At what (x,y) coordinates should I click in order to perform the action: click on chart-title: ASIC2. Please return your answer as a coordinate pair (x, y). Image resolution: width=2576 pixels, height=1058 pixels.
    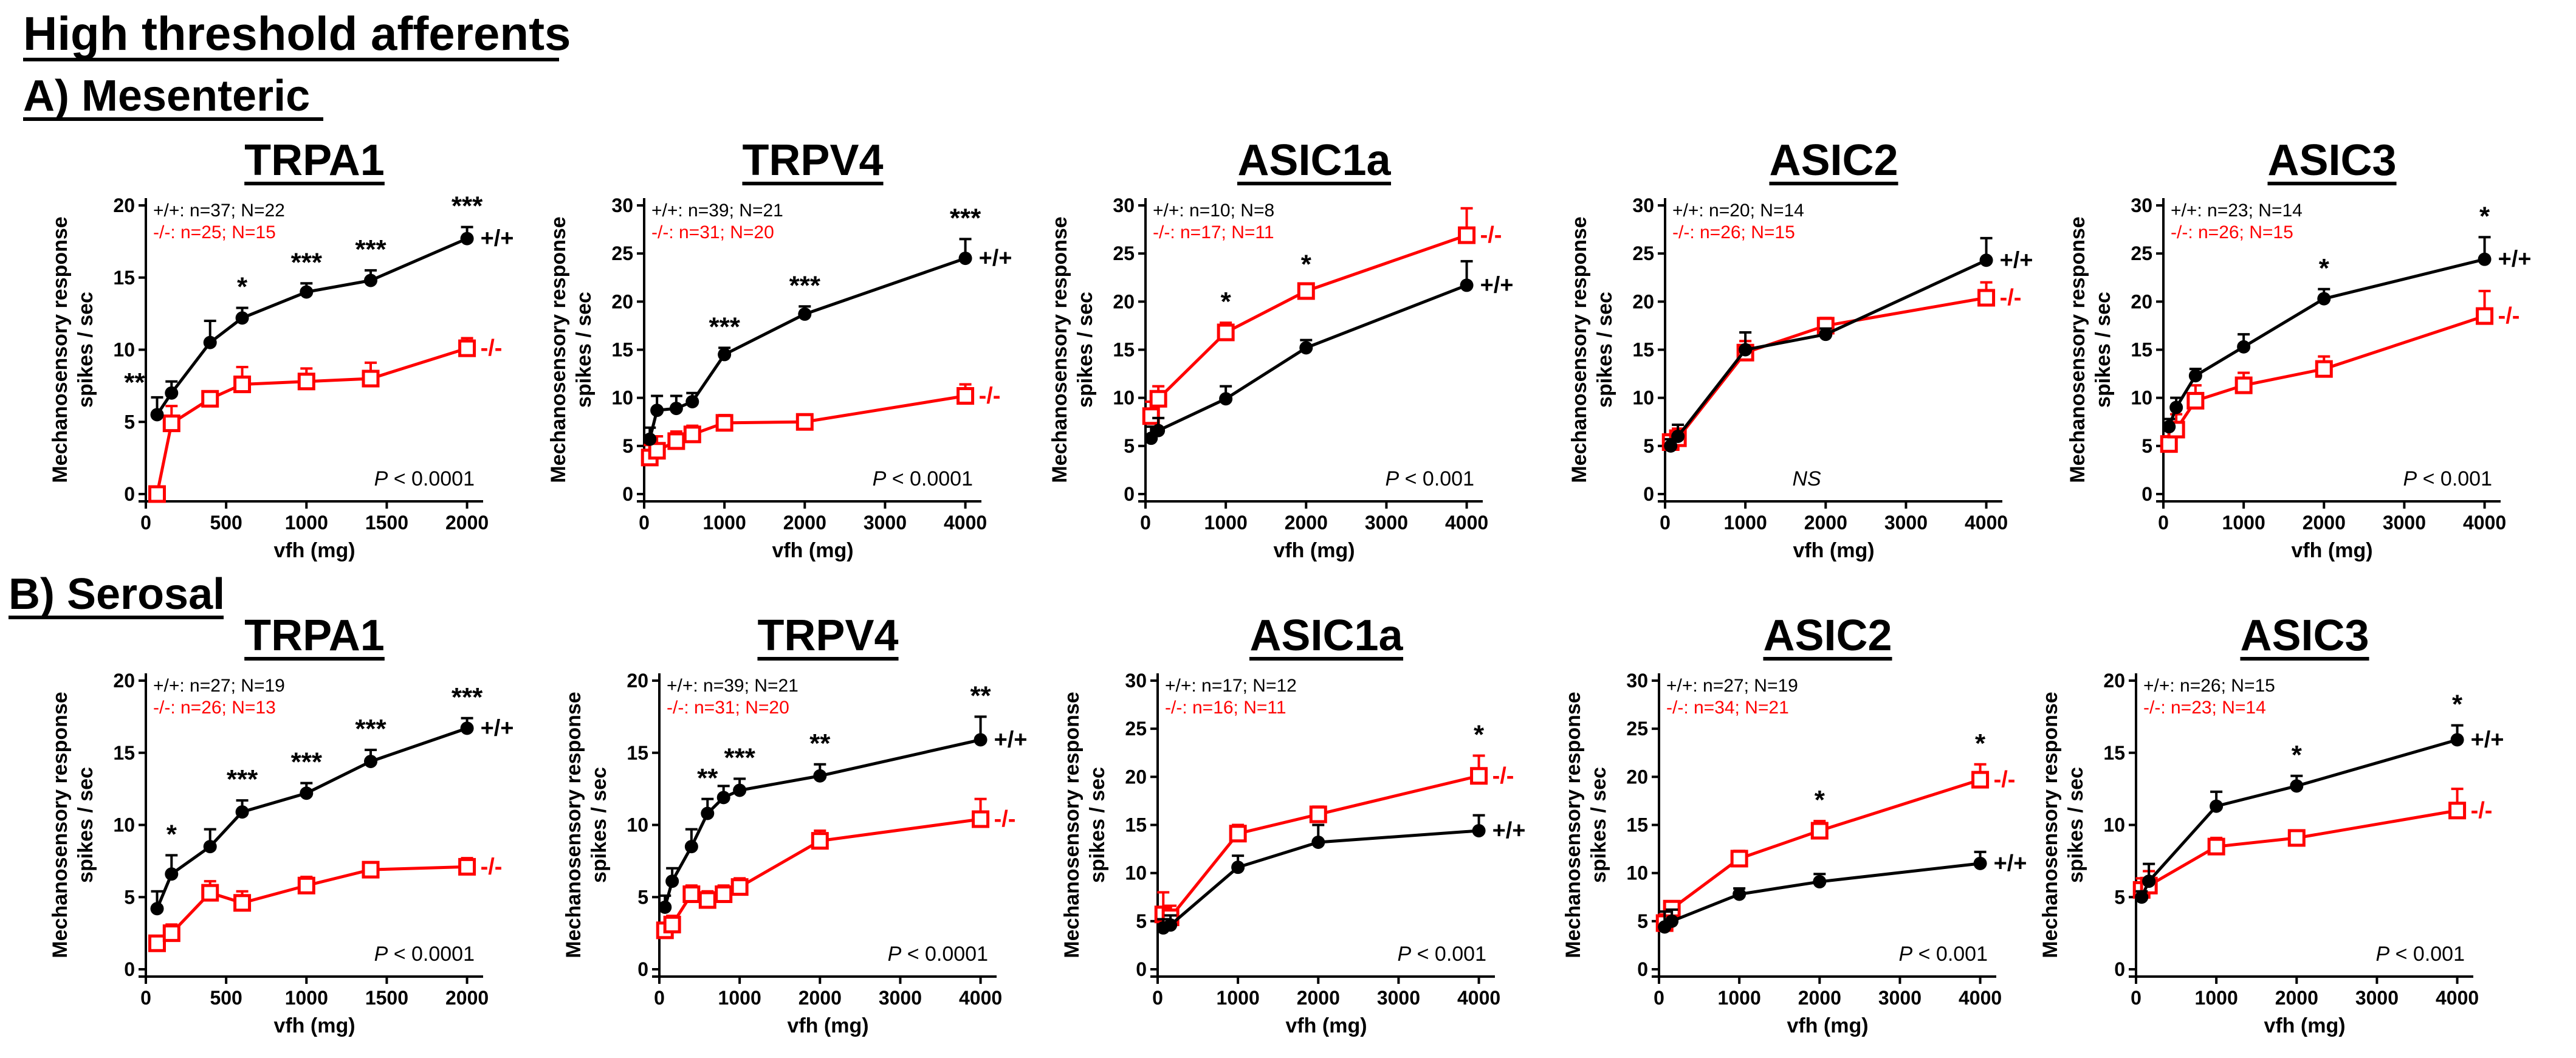
    Looking at the image, I should click on (1833, 160).